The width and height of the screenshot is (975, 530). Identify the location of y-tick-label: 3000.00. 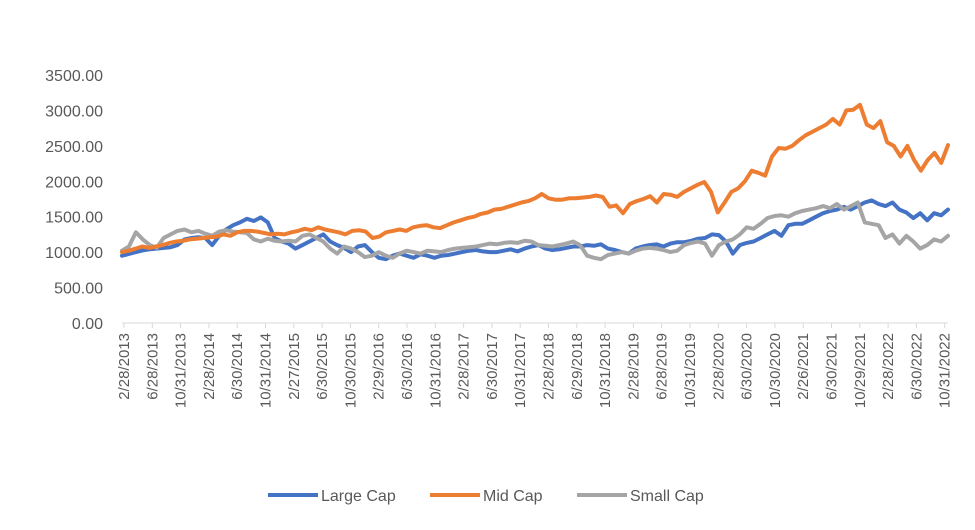
(74, 111).